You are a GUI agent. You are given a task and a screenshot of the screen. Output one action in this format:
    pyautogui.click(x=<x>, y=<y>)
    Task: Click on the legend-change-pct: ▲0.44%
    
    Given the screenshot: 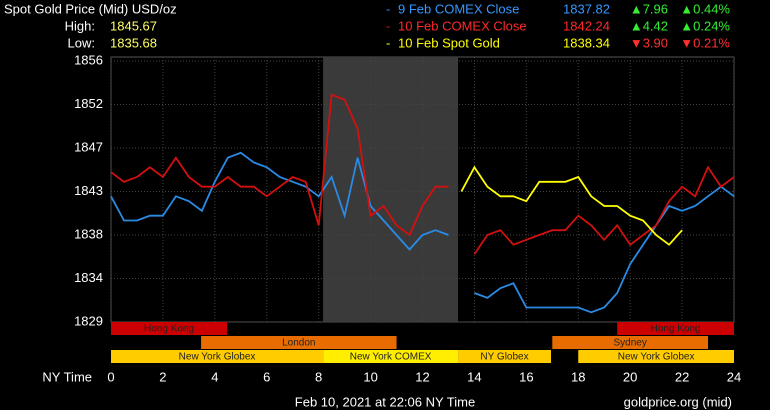 What is the action you would take?
    pyautogui.click(x=705, y=8)
    